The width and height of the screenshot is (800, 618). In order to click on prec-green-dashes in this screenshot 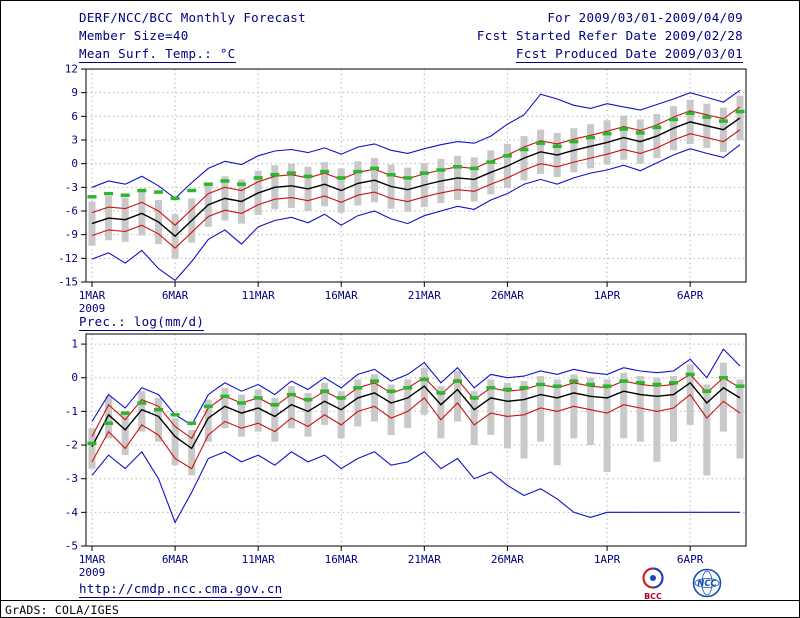, I will do `click(416, 409)`.